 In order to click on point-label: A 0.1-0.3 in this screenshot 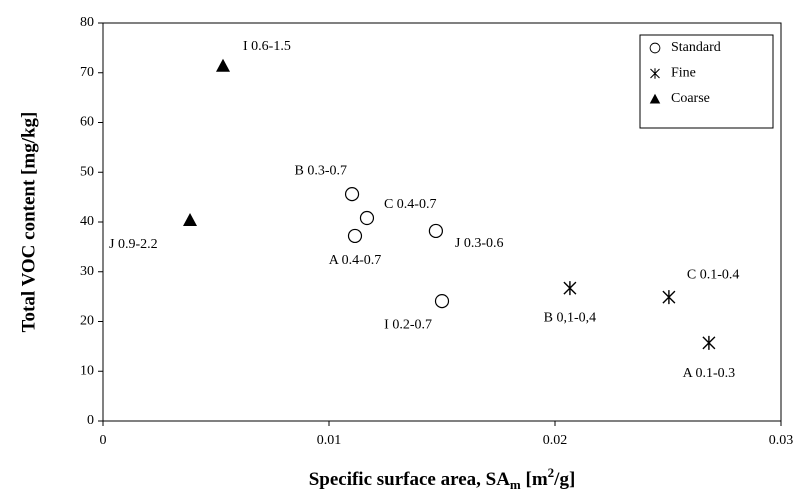, I will do `click(709, 373)`.